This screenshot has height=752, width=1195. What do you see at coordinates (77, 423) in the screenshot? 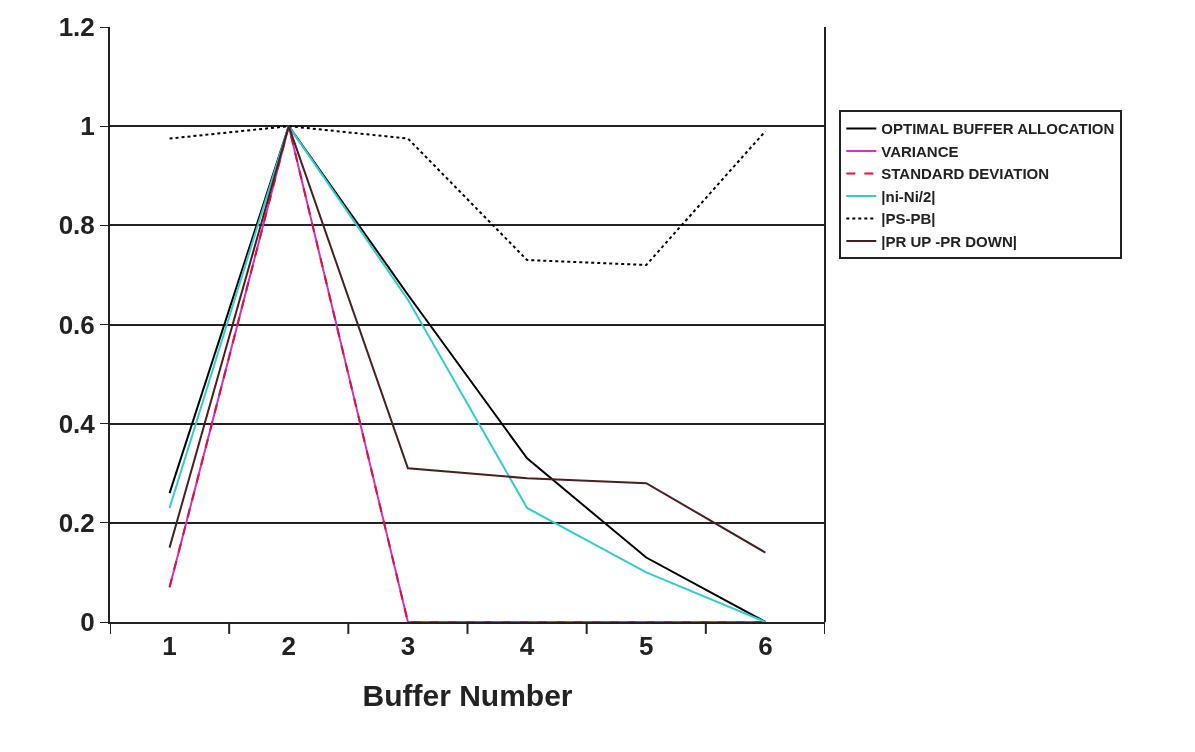
I see `y-tick-label: 0.4` at bounding box center [77, 423].